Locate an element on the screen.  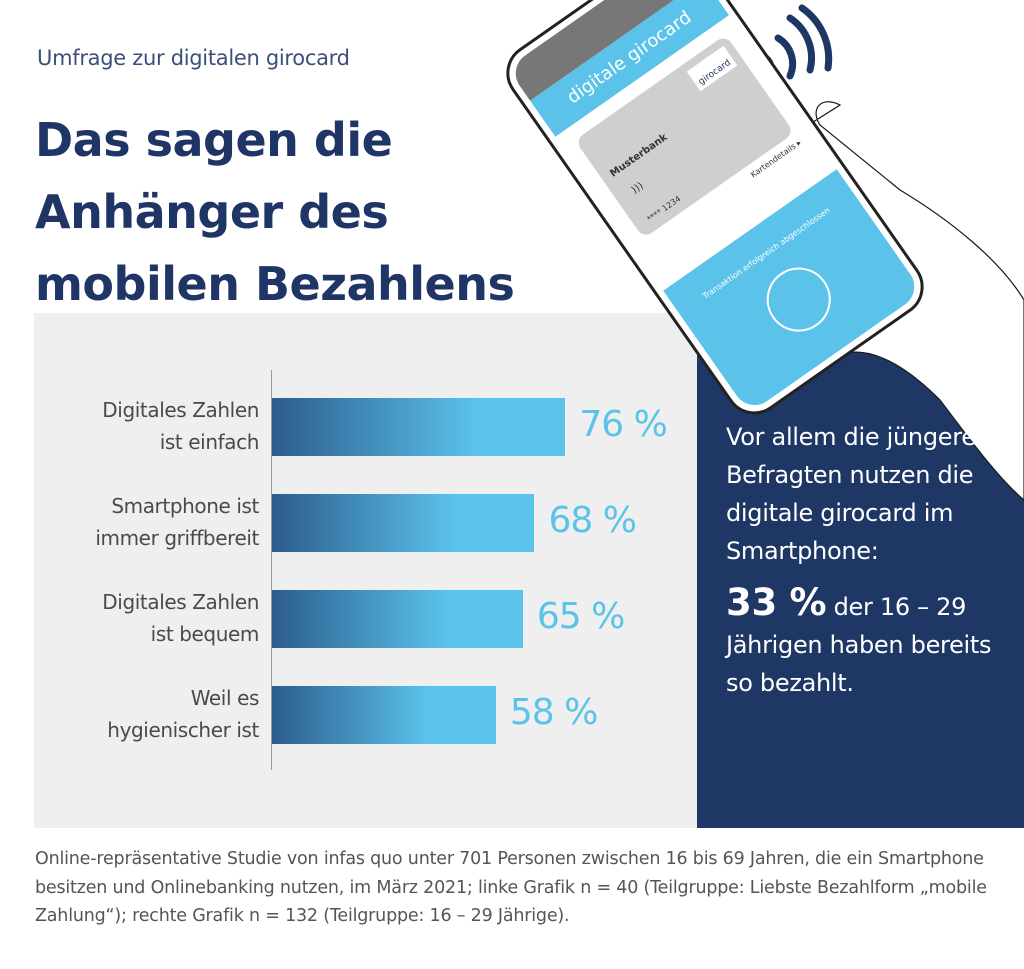
checkmark-icon is located at coordinates (799, 300).